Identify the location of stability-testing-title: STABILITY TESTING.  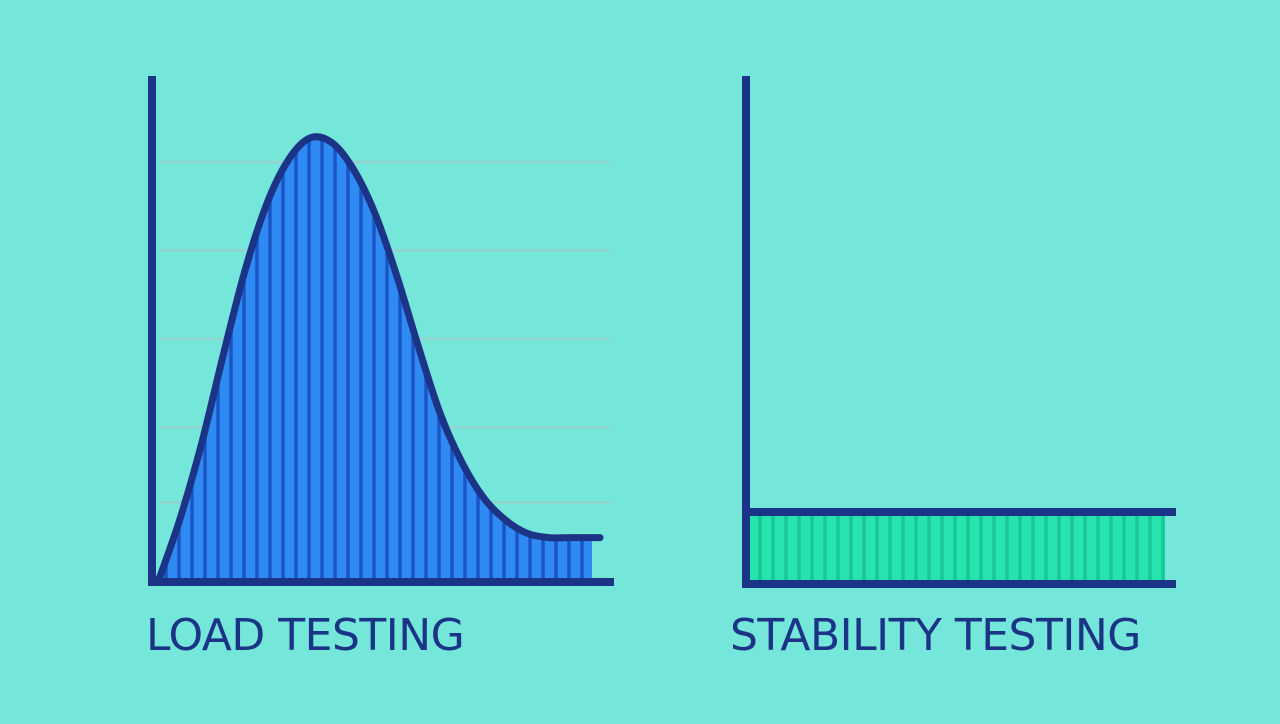
(935, 635).